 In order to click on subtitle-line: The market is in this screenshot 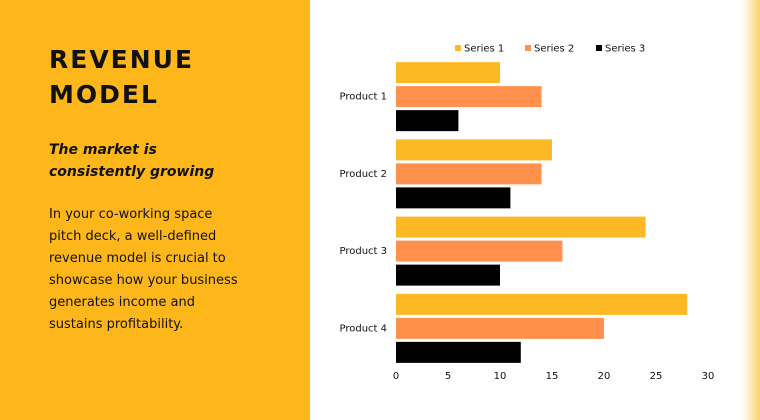, I will do `click(103, 150)`.